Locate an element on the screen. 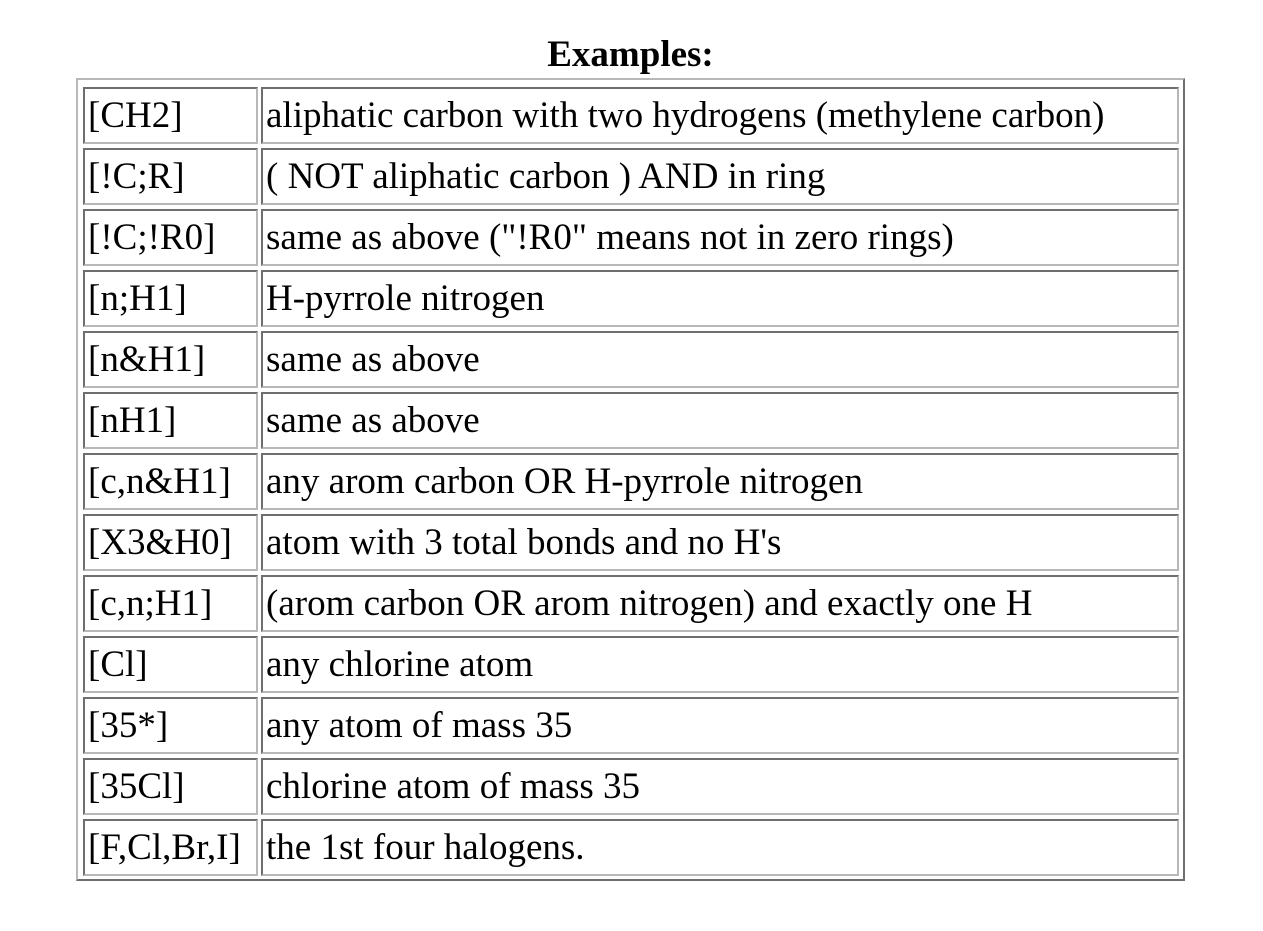  pattern-cell: [X3&H0] is located at coordinates (170, 542).